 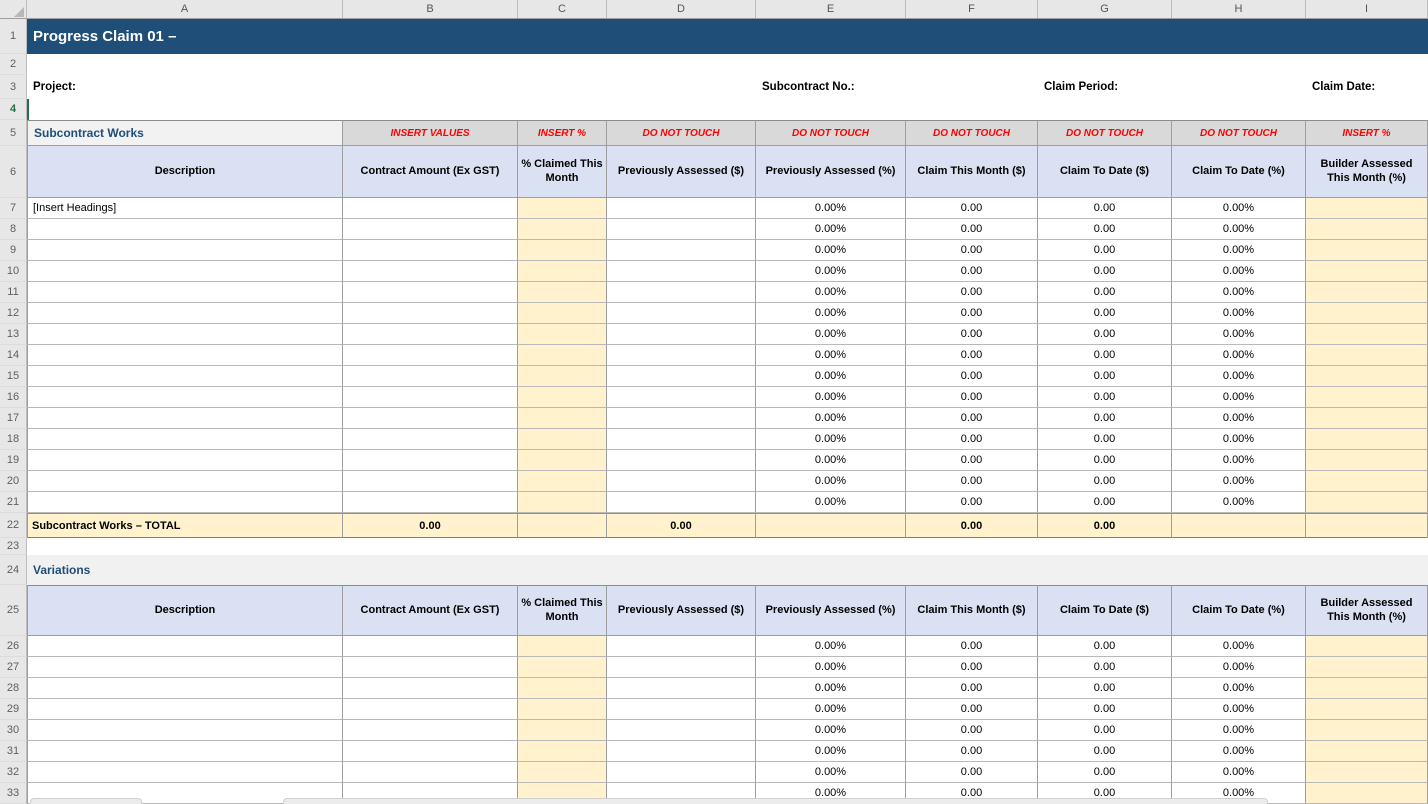 I want to click on cell-D28, so click(x=681, y=688).